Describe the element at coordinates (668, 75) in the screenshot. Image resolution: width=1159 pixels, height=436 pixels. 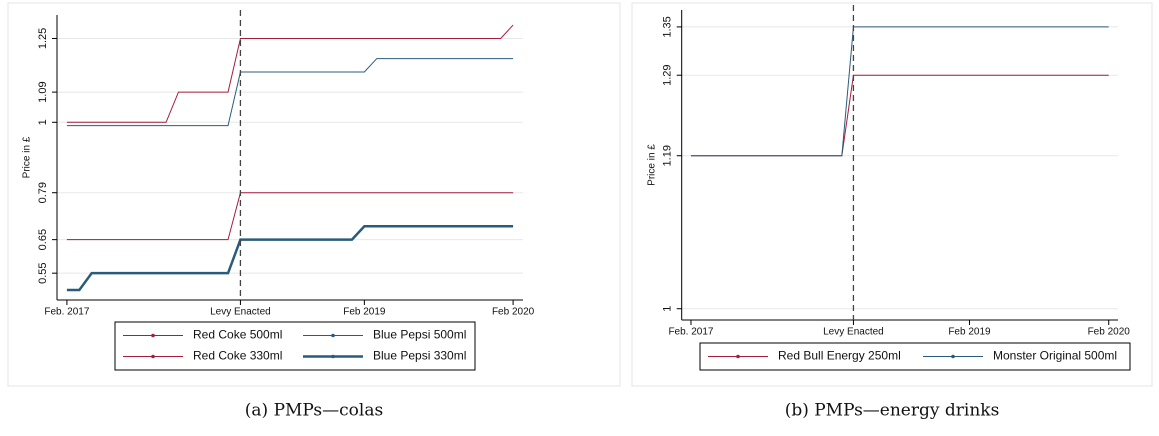
I see `y-tick-label: 1.29` at that location.